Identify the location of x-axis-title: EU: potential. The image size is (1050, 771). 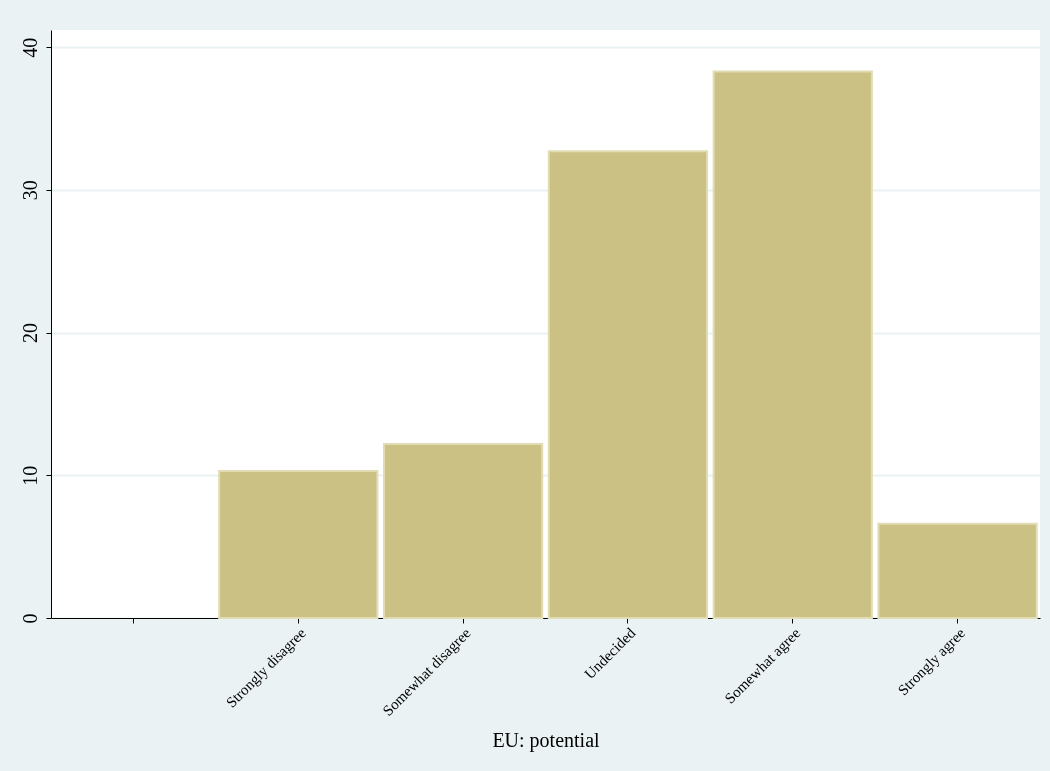
(546, 740).